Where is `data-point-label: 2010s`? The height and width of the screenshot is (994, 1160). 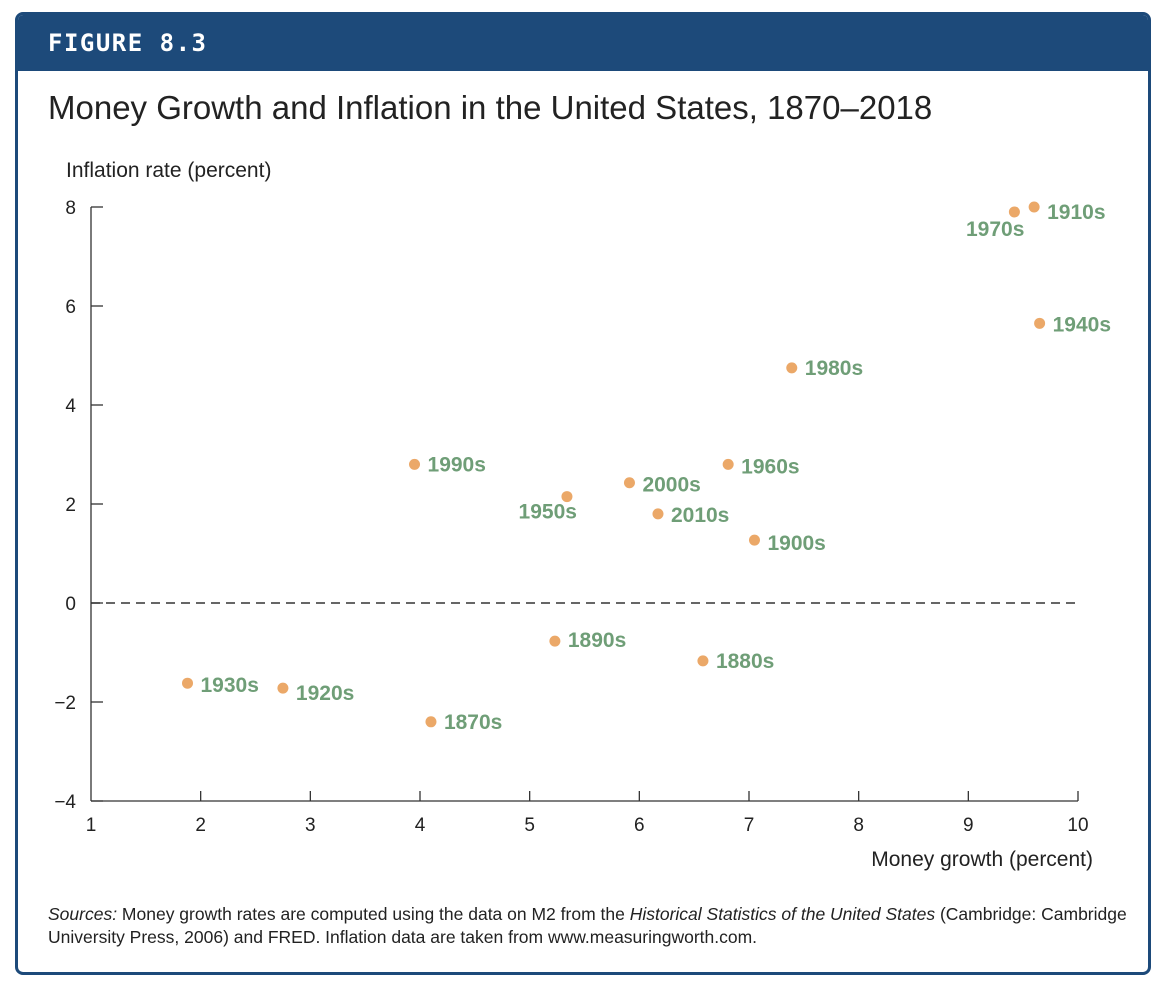 data-point-label: 2010s is located at coordinates (700, 515).